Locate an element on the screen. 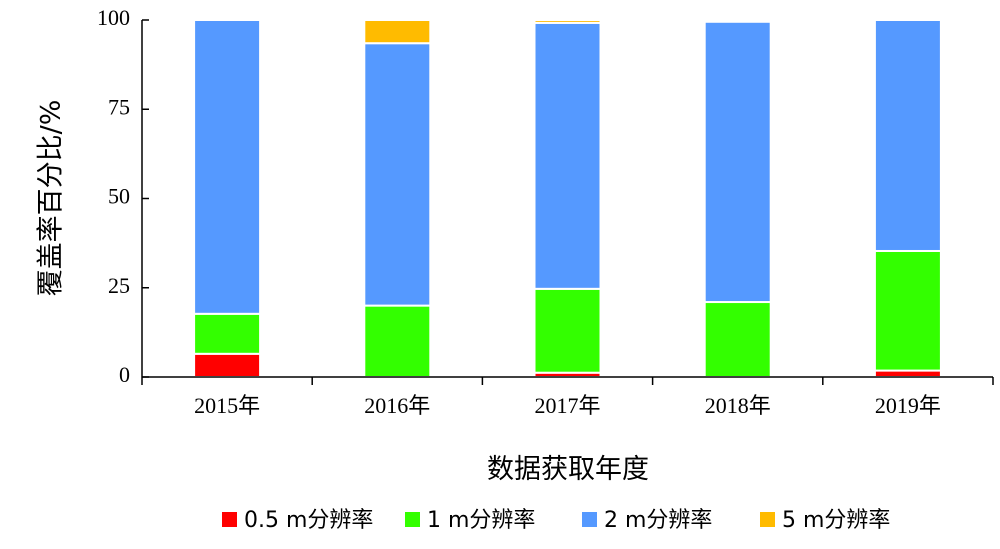 The width and height of the screenshot is (1000, 549). x-tick-label: 2019年 is located at coordinates (908, 405).